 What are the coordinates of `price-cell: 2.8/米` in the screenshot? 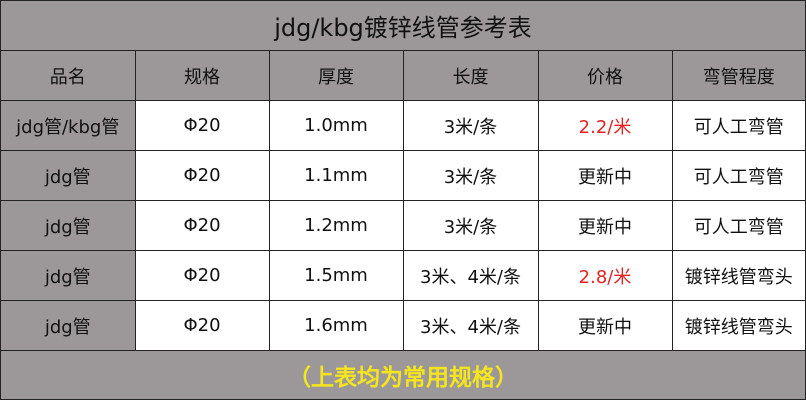 It's located at (605, 275).